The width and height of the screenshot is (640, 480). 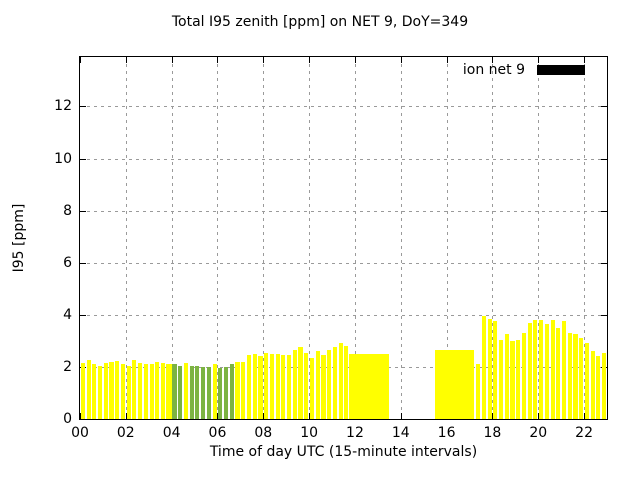 I want to click on x-tick-label: 02, so click(x=125, y=433).